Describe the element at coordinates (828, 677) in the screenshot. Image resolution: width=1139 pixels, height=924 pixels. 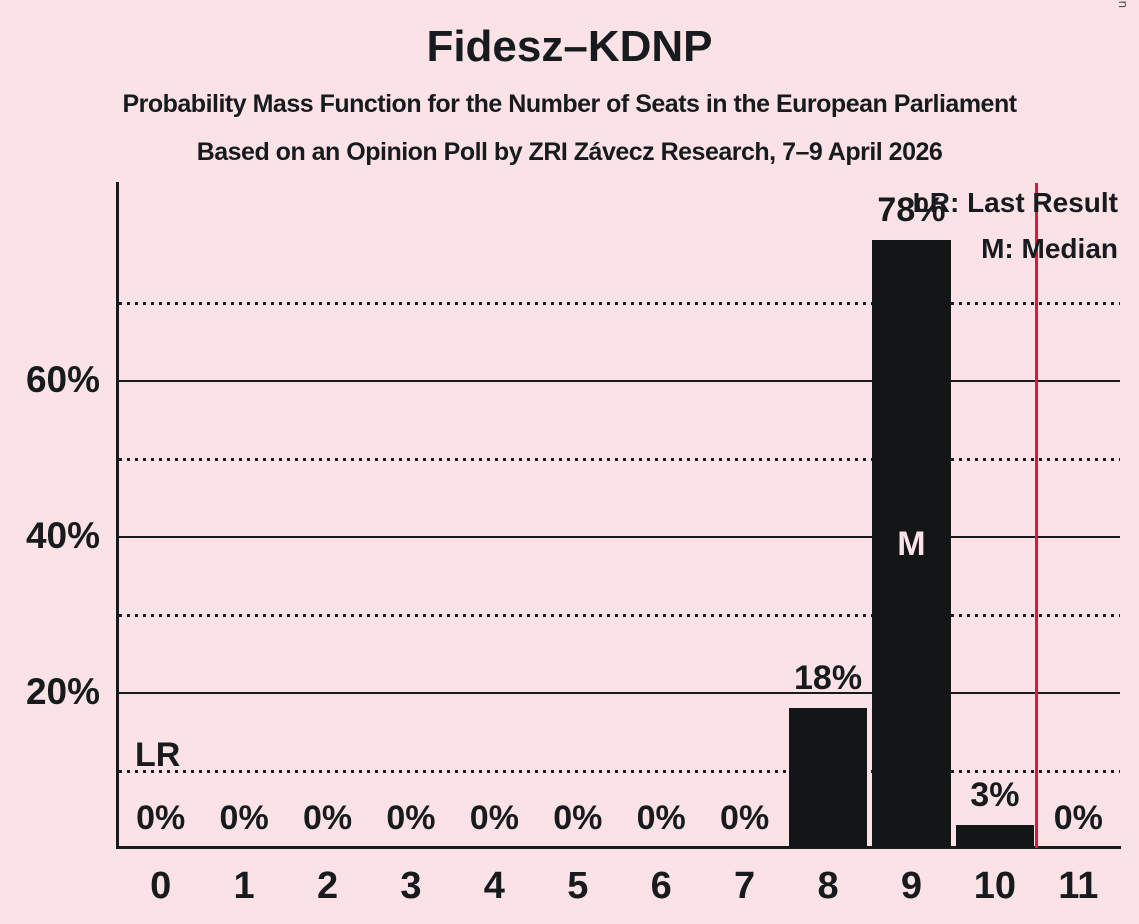
I see `bar-value-label-8: 18%` at that location.